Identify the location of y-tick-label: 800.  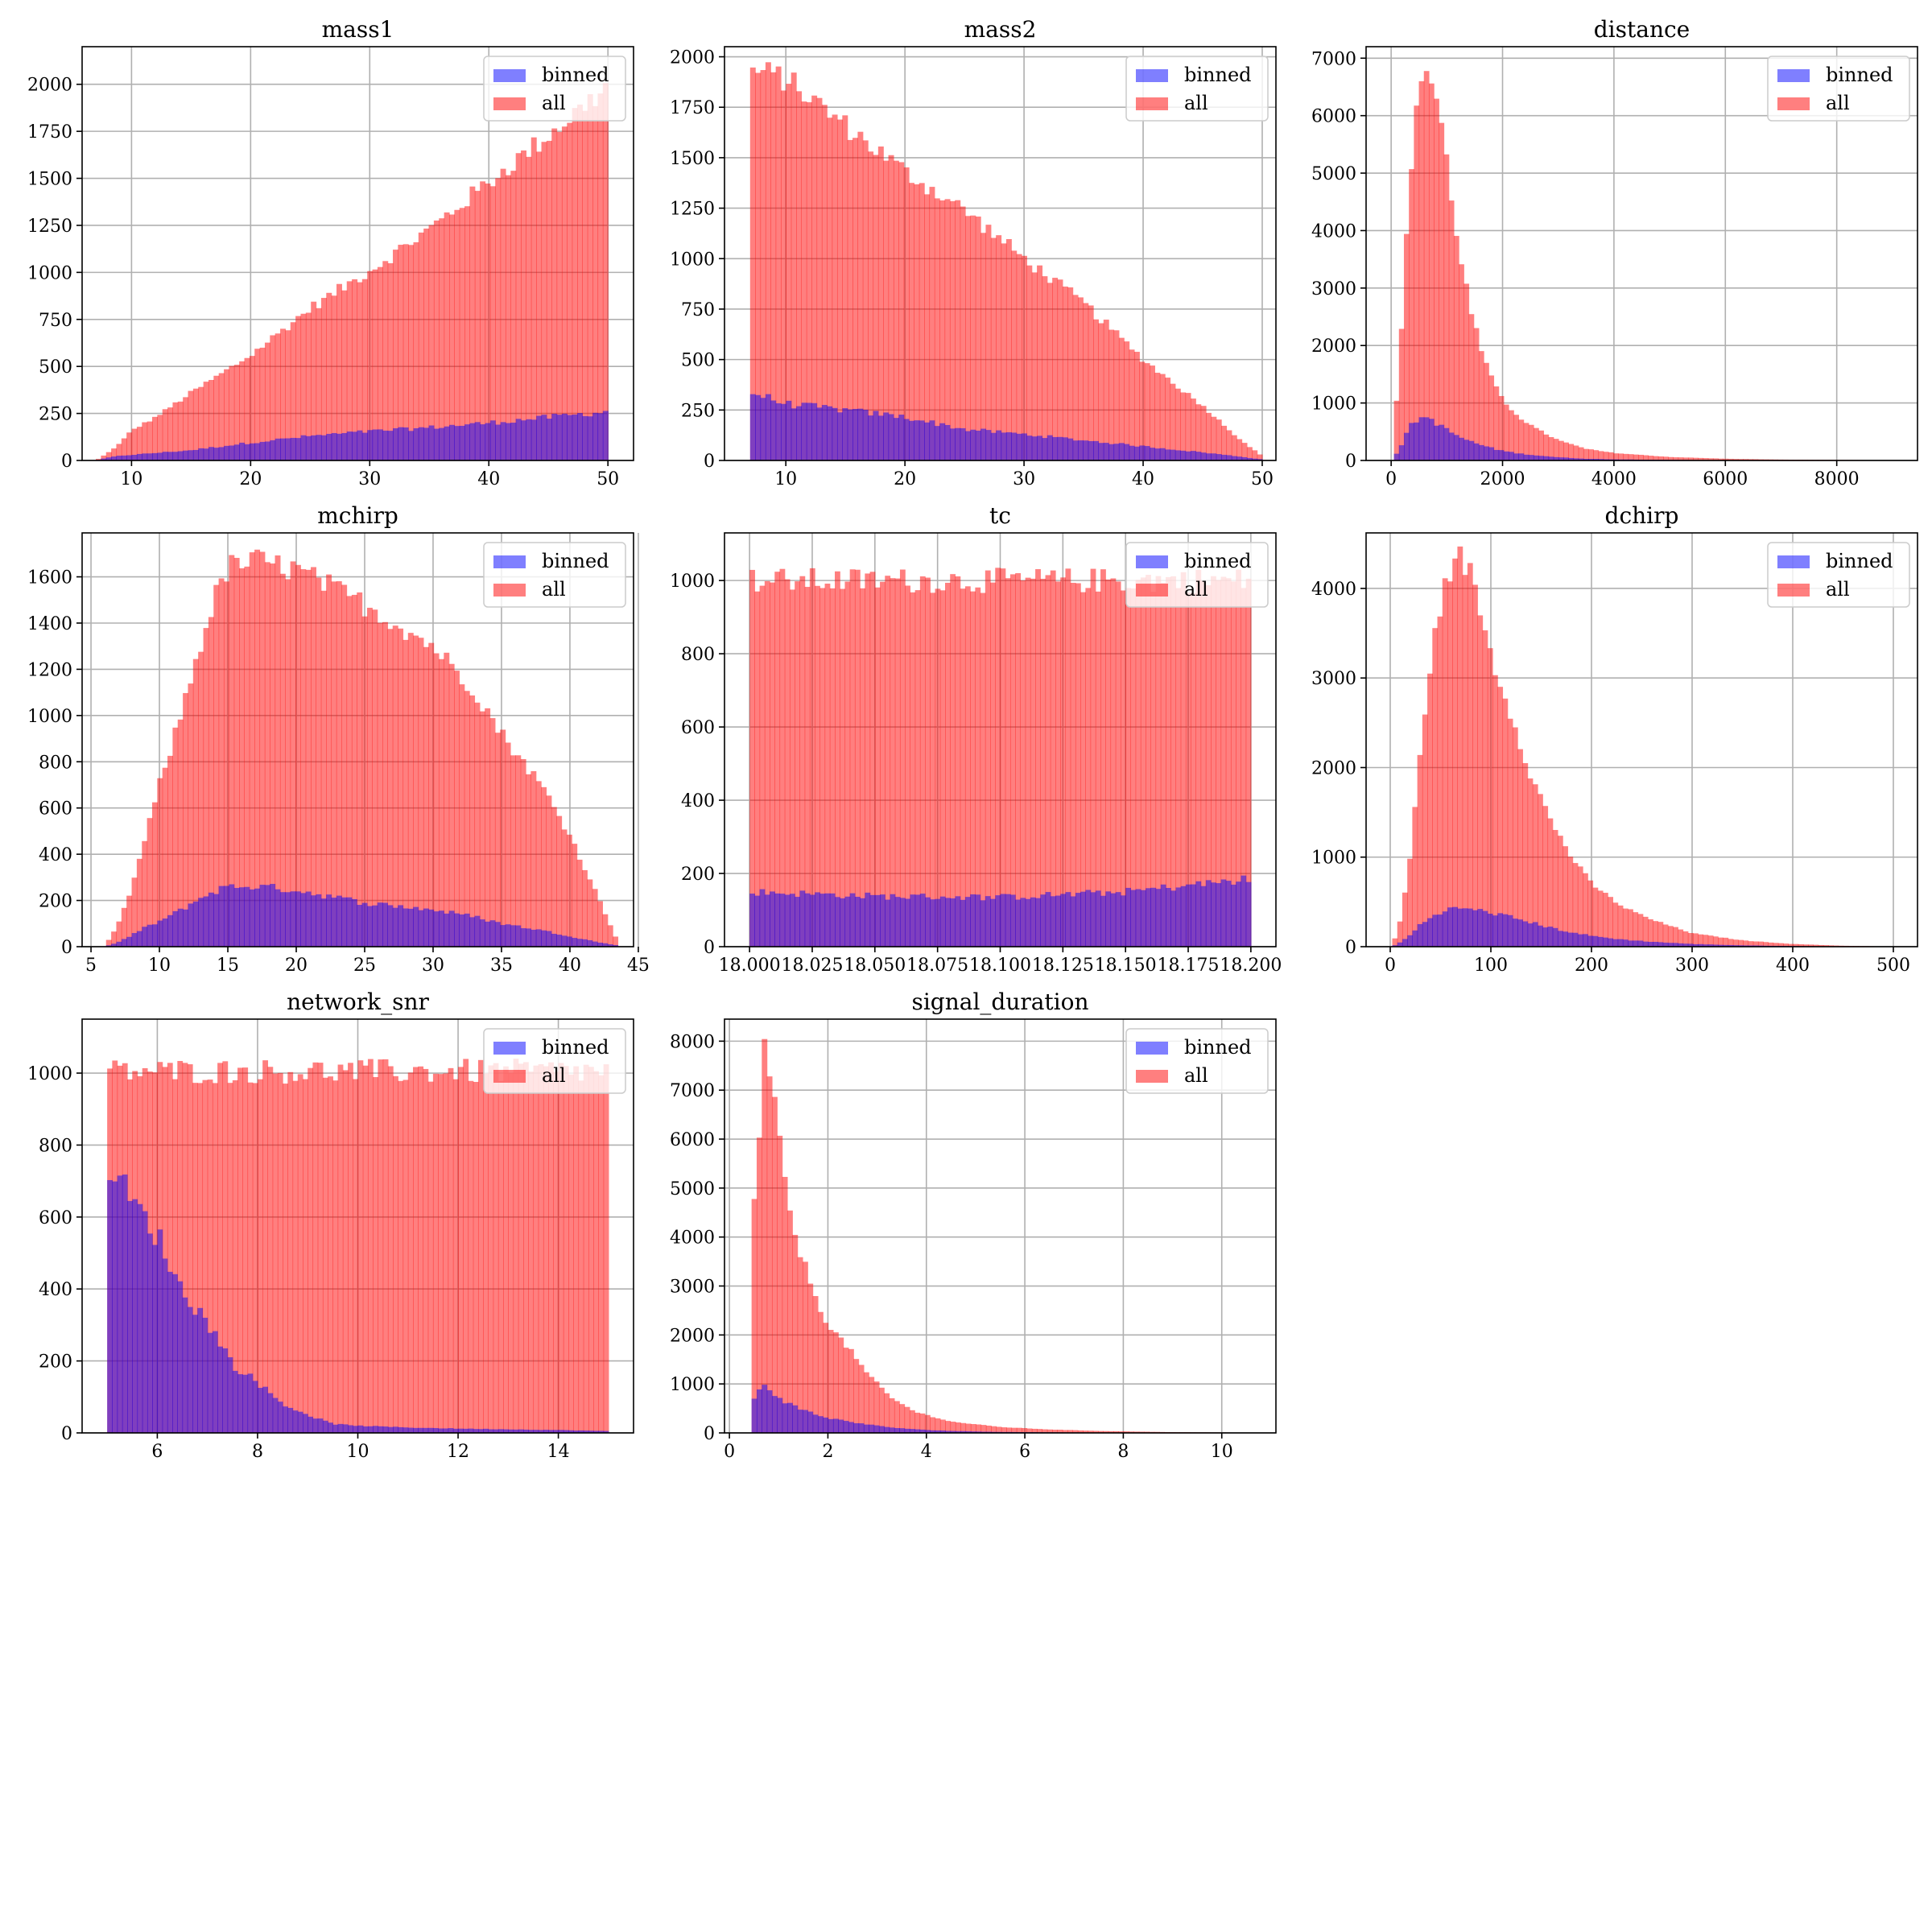
(698, 655).